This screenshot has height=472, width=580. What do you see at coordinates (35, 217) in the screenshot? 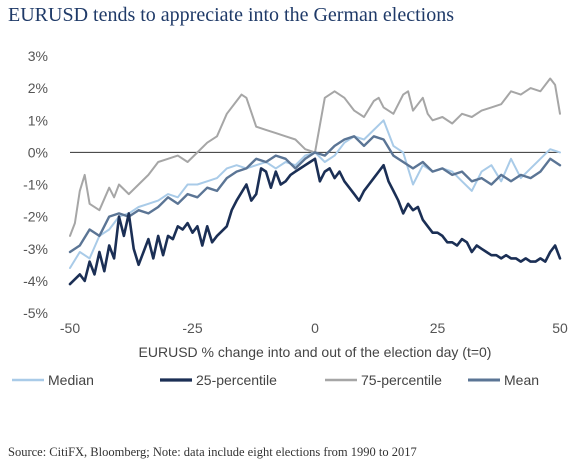
I see `y-tick-label: -2%` at bounding box center [35, 217].